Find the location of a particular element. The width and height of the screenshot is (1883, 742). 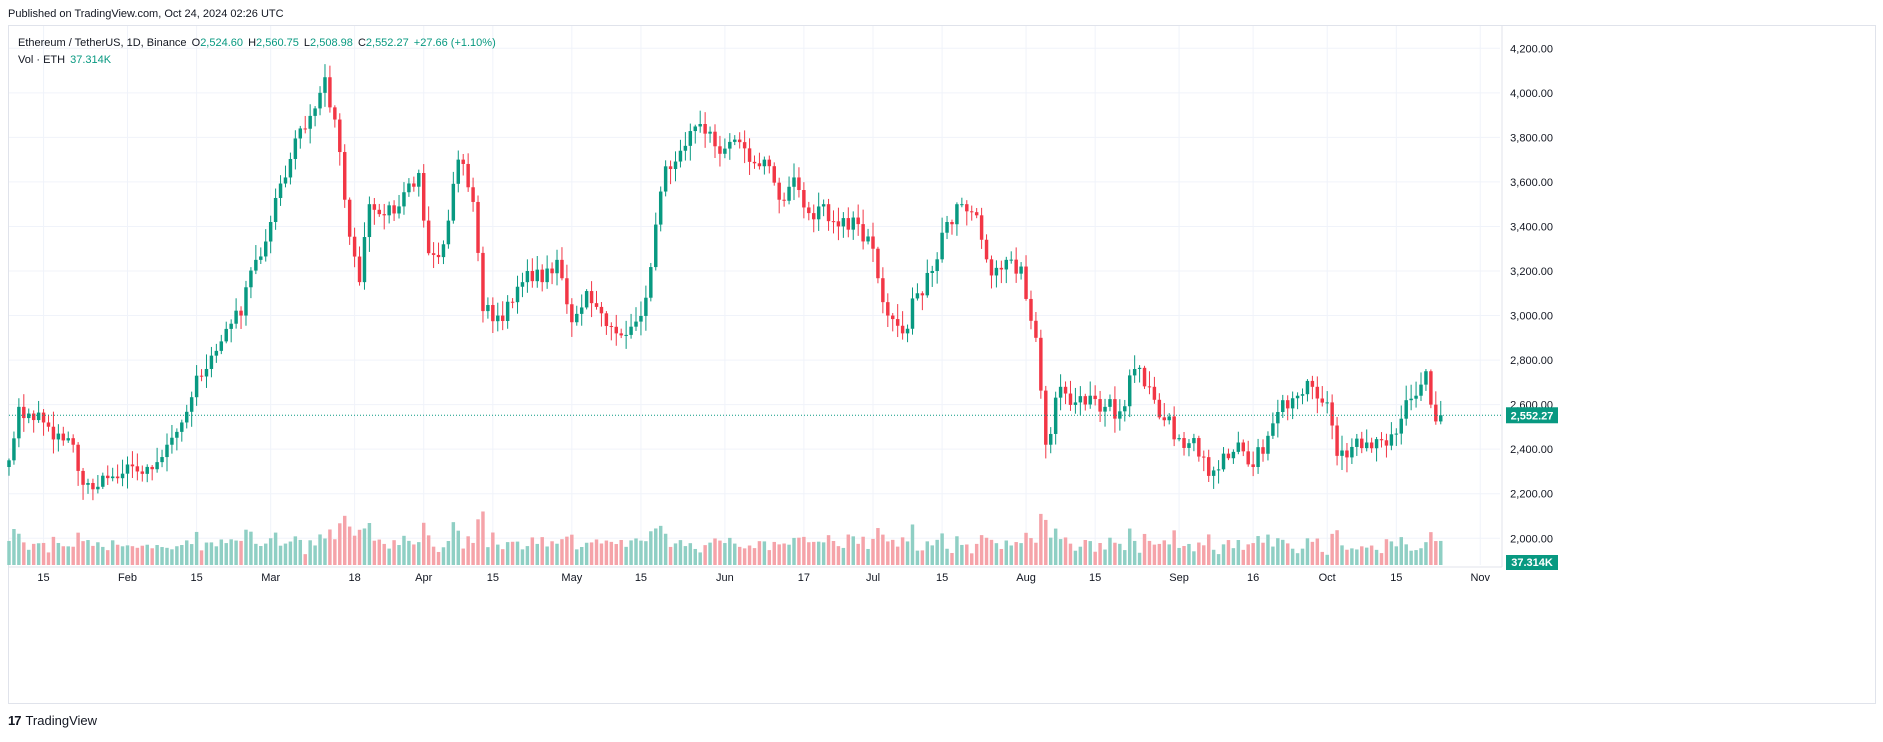

volume-label: Vol · ETH is located at coordinates (42, 60).